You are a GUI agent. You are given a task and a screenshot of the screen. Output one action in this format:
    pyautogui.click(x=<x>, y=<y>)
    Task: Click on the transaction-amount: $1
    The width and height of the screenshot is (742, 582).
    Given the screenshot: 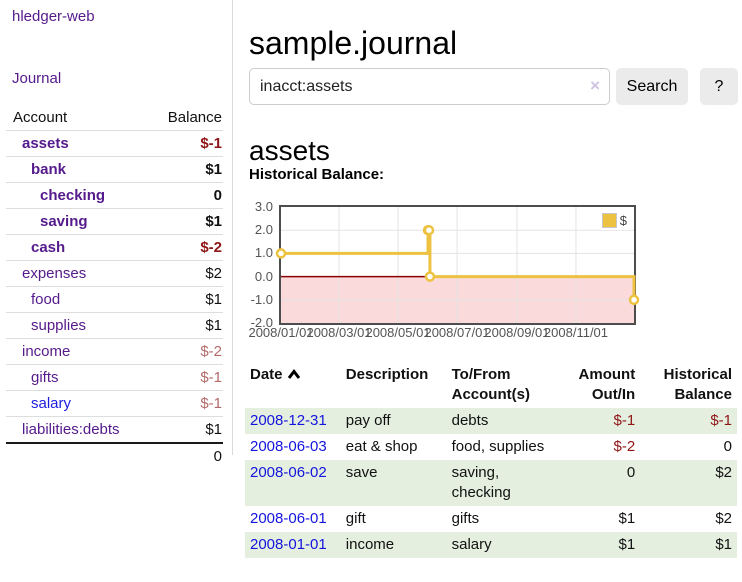 What is the action you would take?
    pyautogui.click(x=627, y=544)
    